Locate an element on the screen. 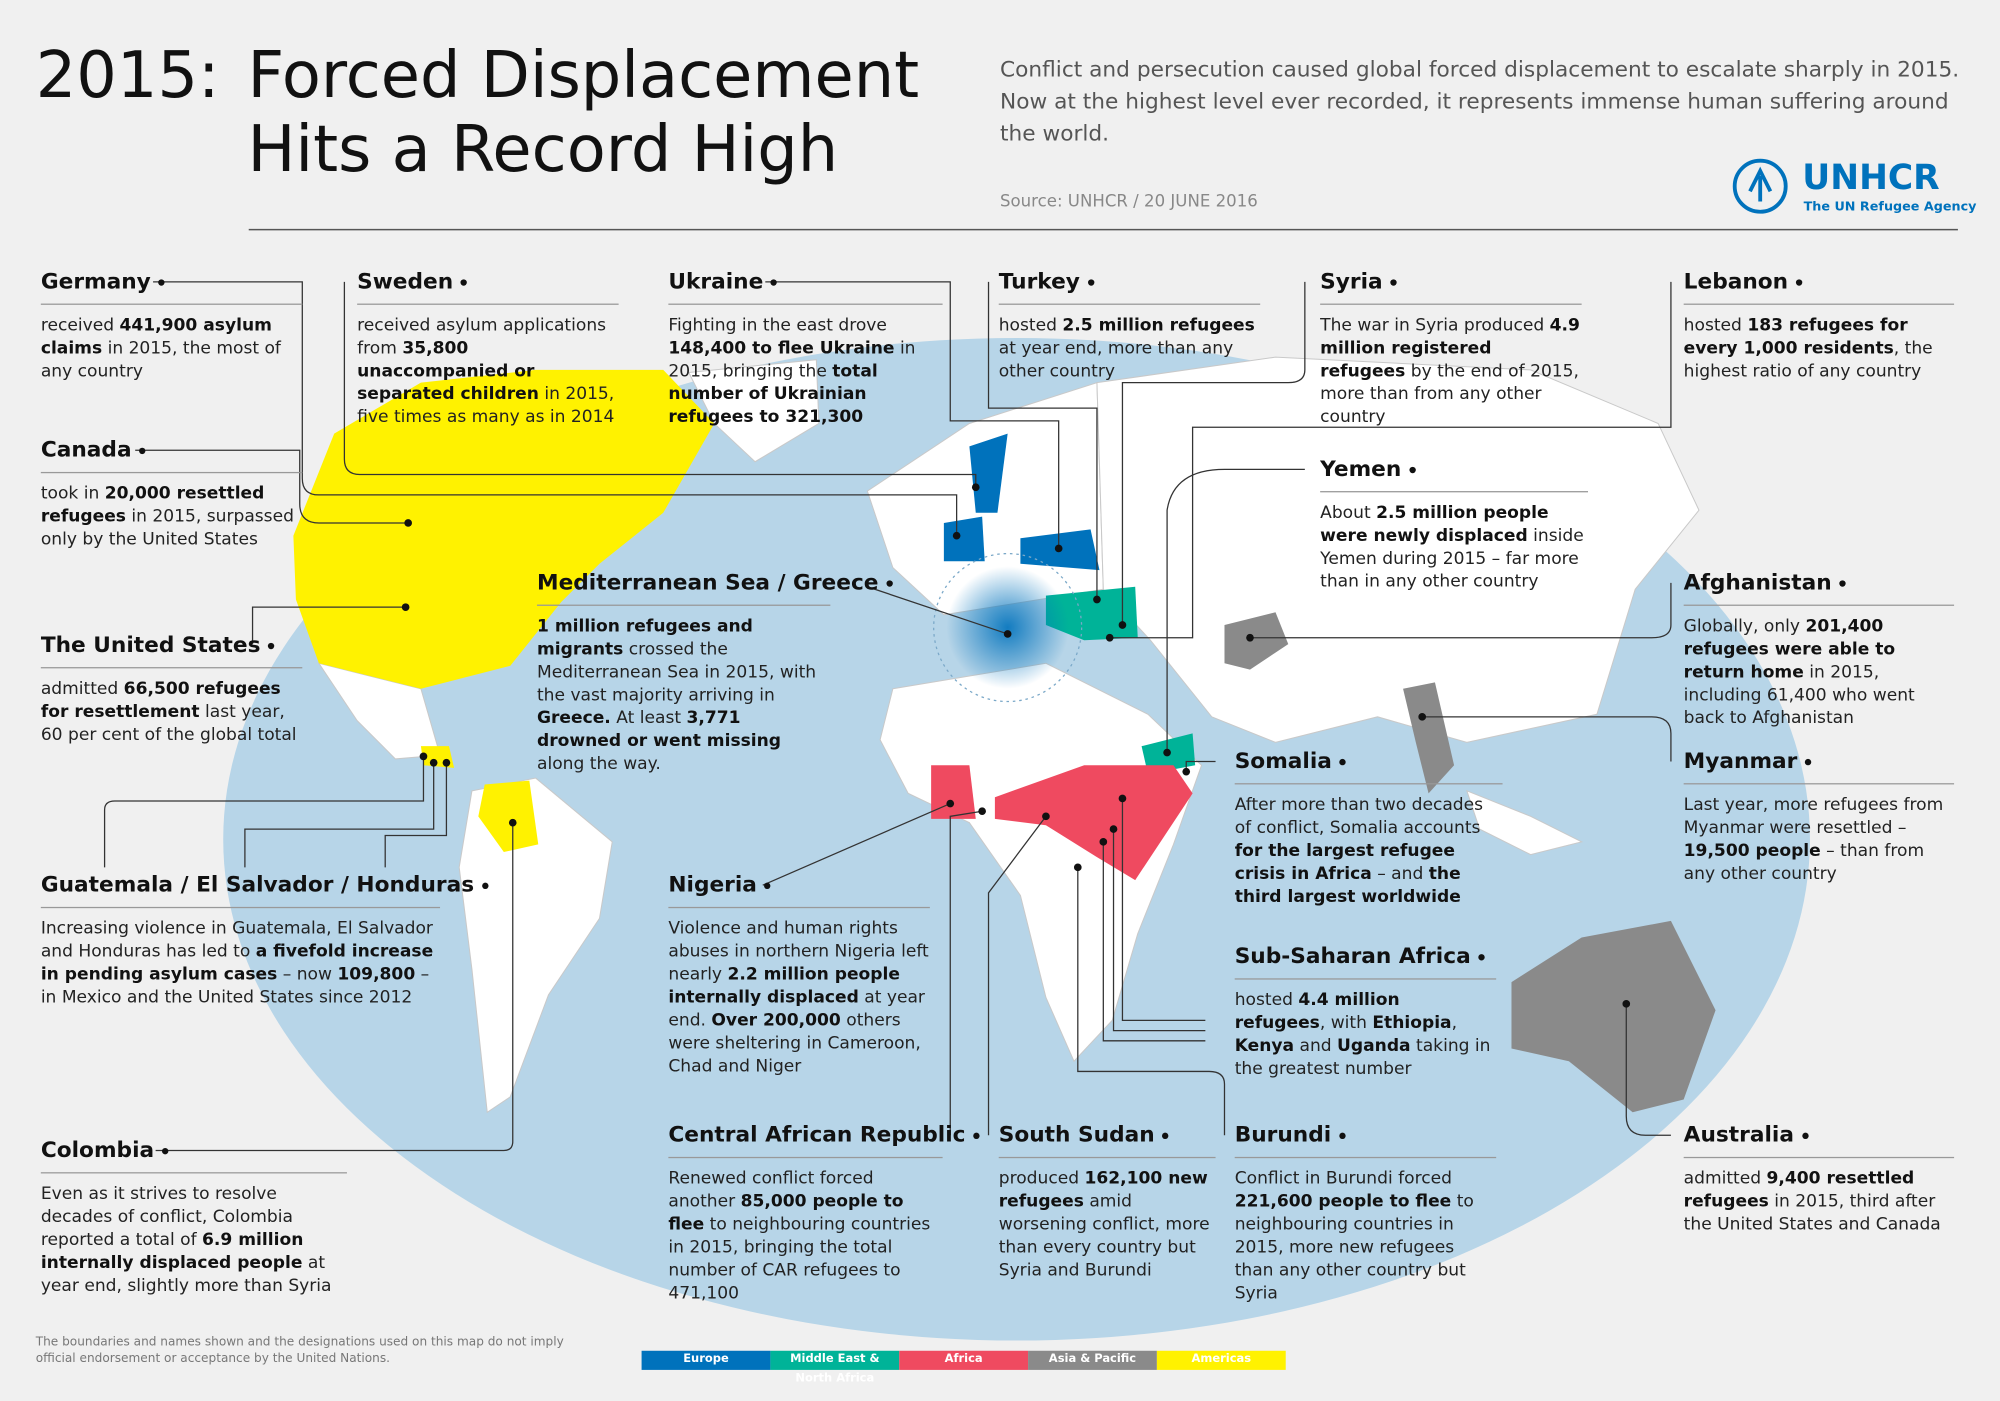 Image resolution: width=2000 pixels, height=1401 pixels. body-highlight: 66,500 refugees for resettlement is located at coordinates (160, 700).